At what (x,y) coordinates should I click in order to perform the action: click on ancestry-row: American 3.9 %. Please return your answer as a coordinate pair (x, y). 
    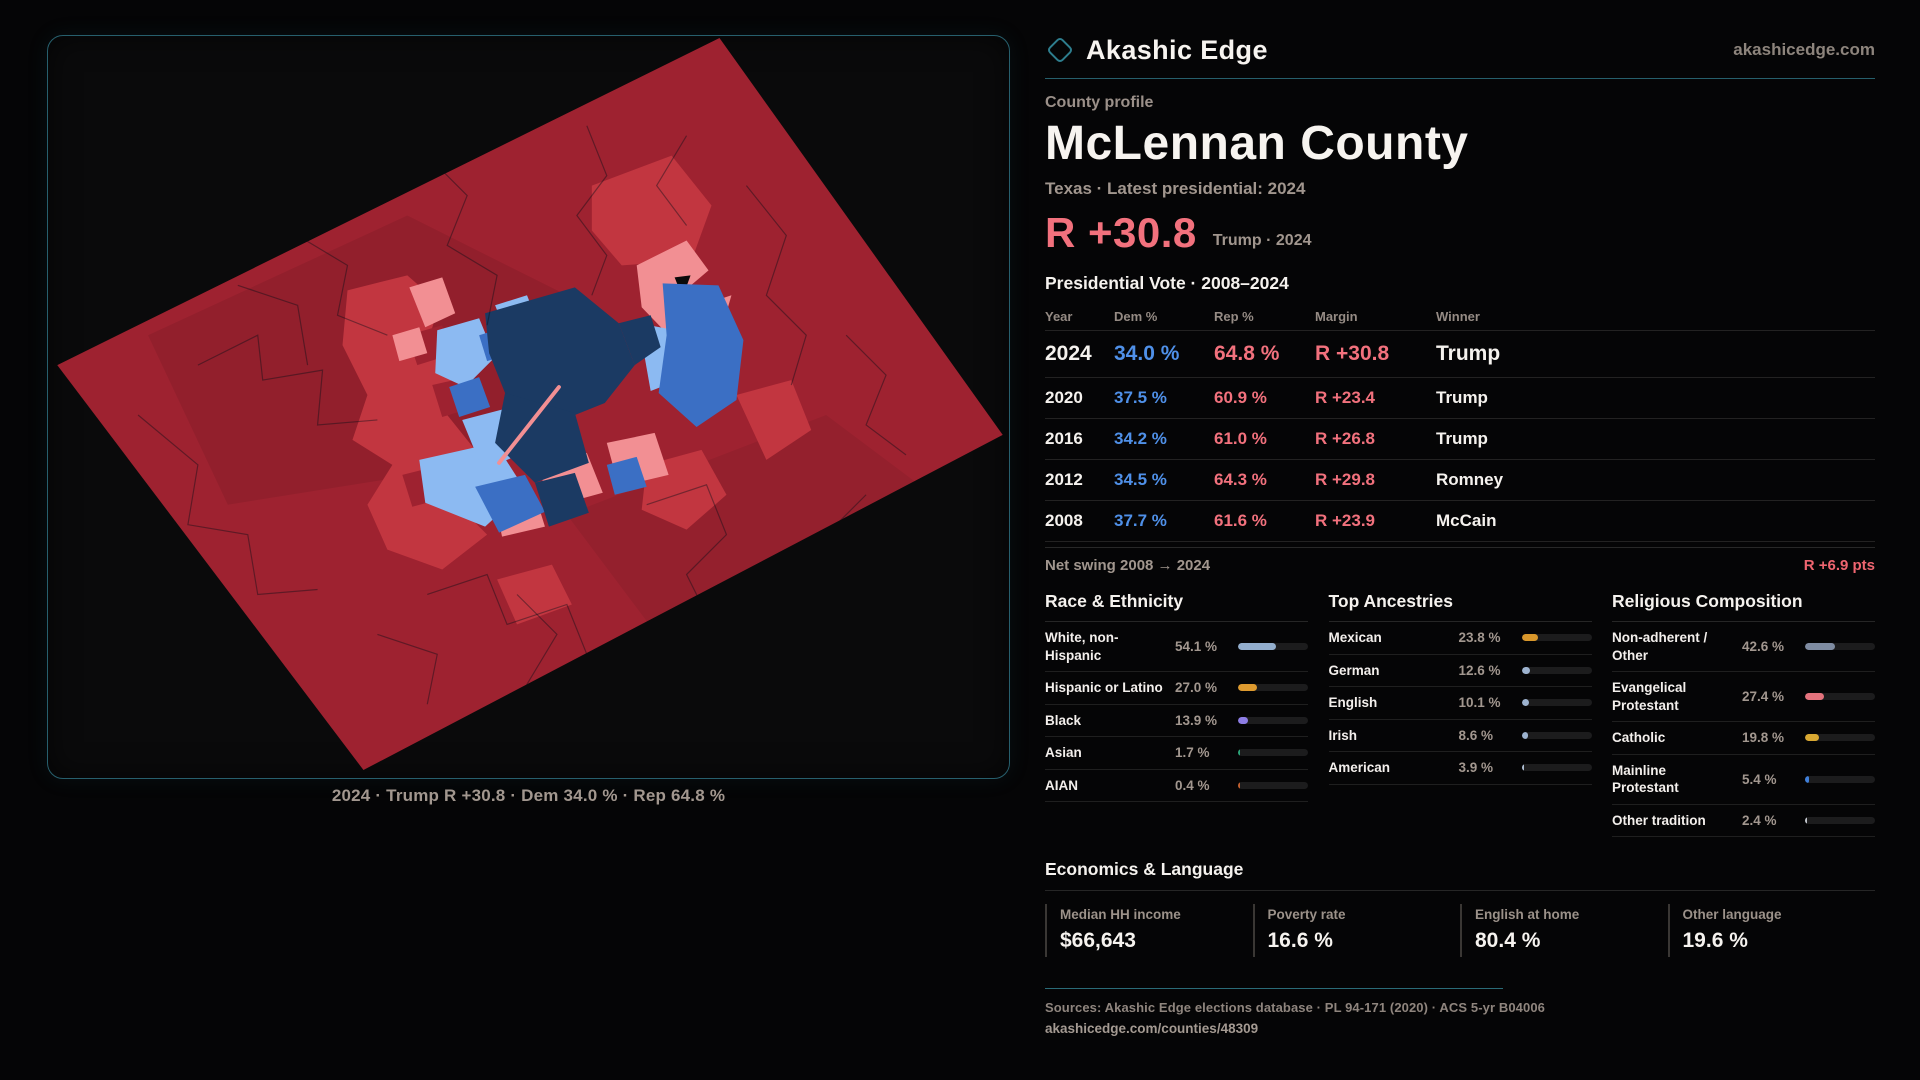
    Looking at the image, I should click on (1460, 768).